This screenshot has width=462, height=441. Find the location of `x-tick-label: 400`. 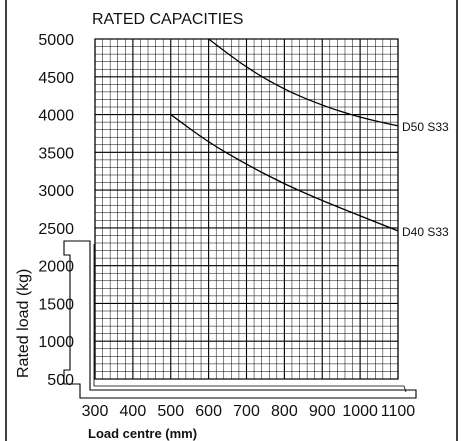

x-tick-label: 400 is located at coordinates (133, 411).